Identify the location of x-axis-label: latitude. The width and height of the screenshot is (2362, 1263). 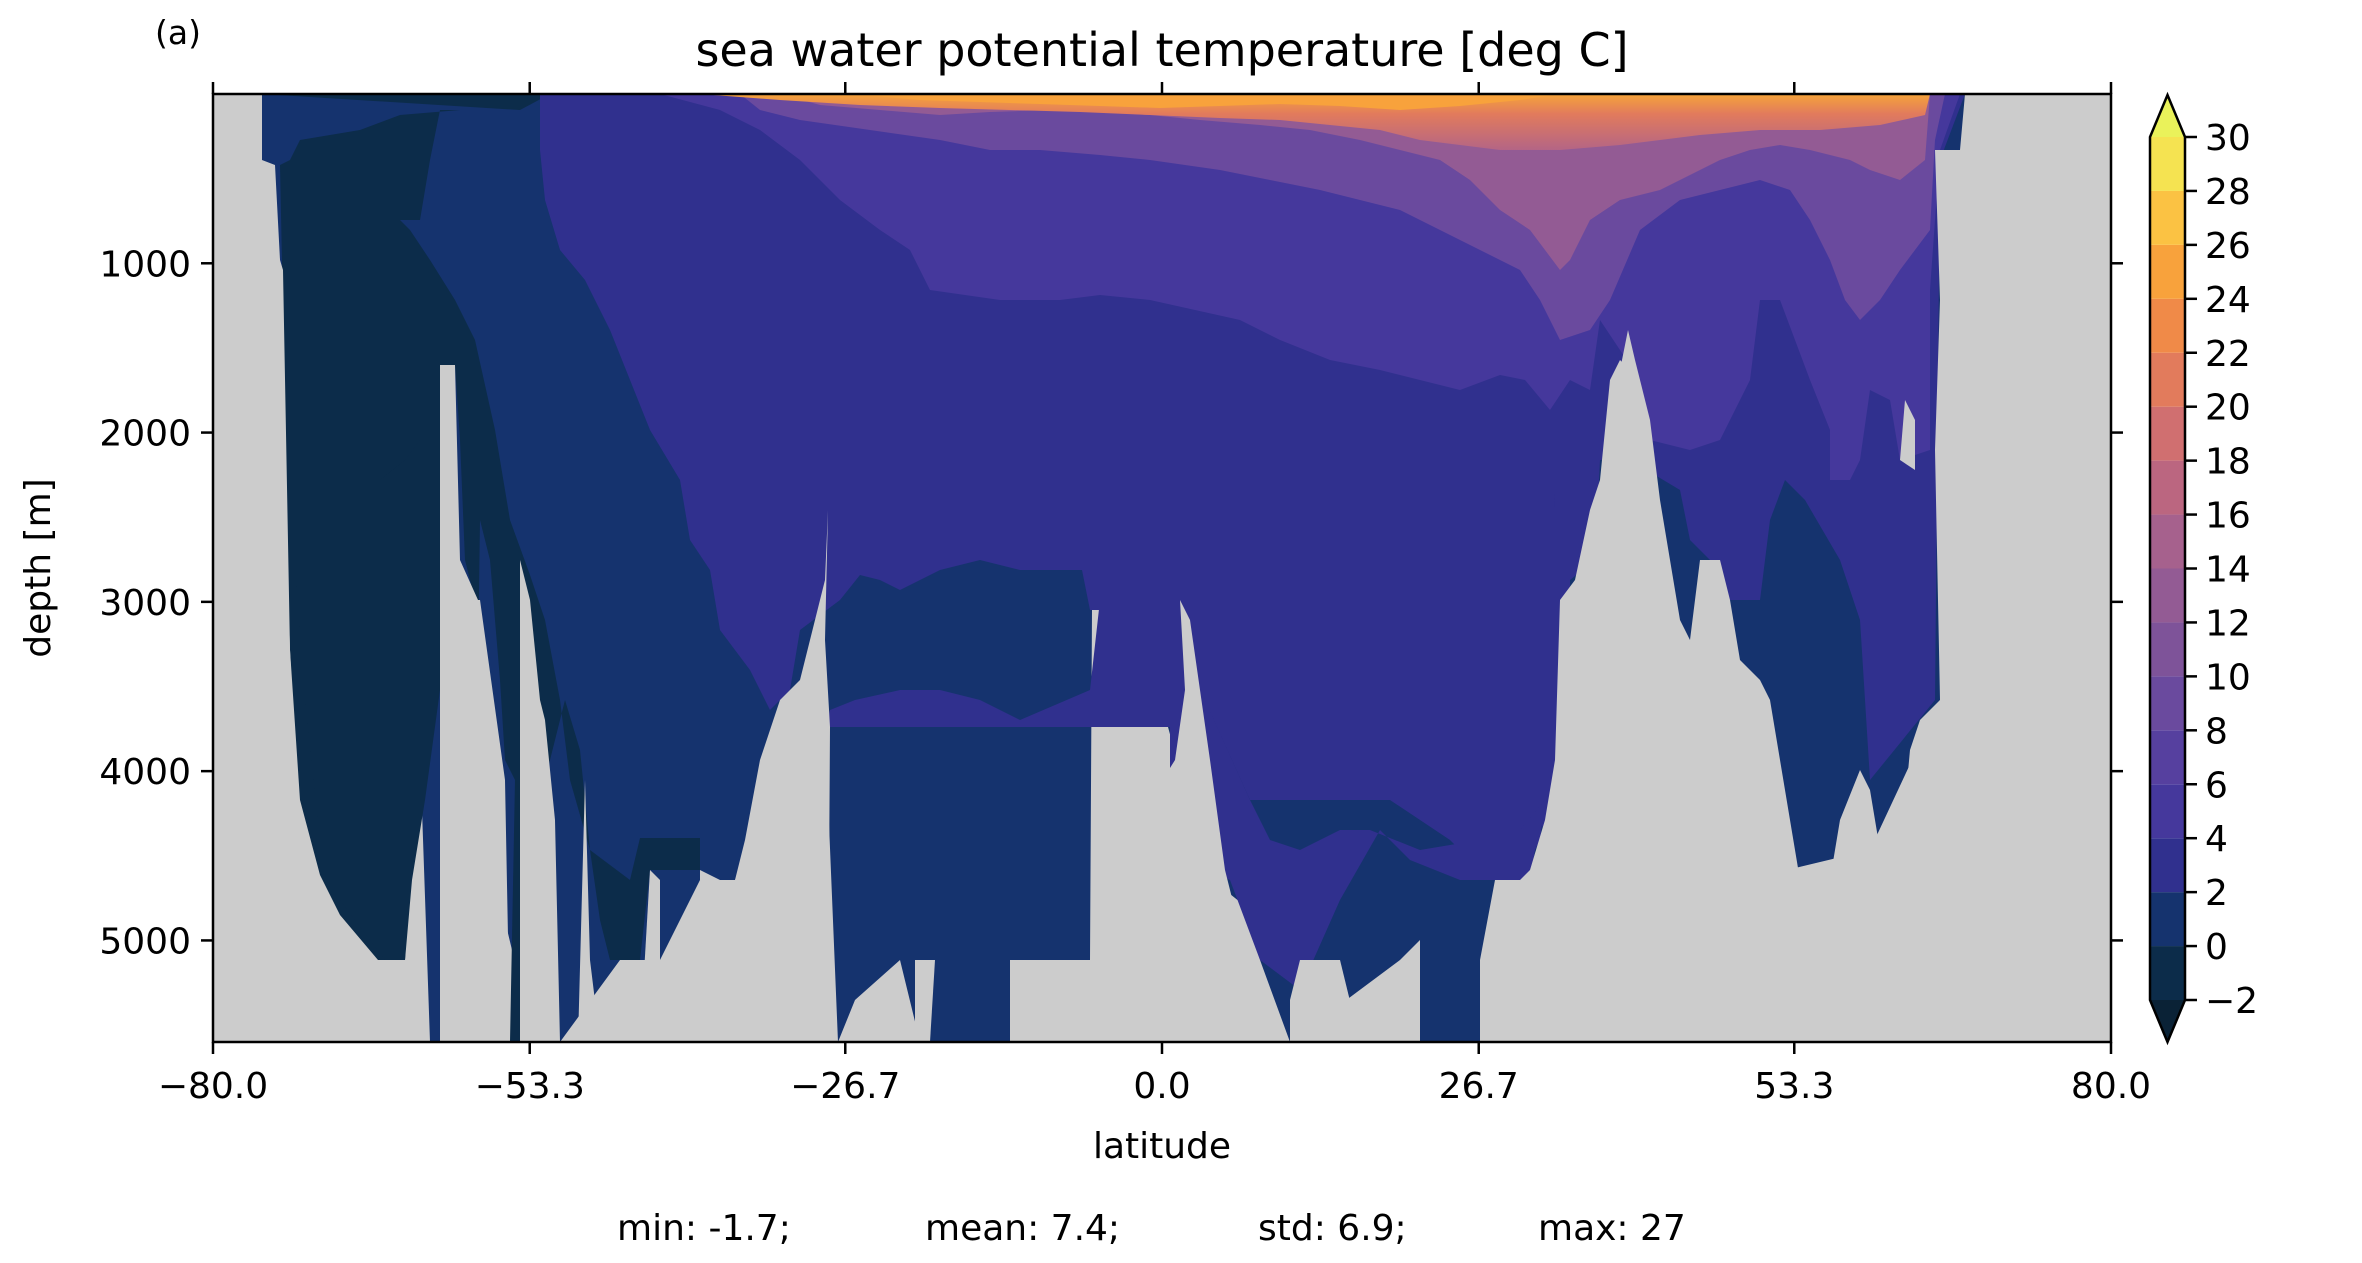
(1162, 1146).